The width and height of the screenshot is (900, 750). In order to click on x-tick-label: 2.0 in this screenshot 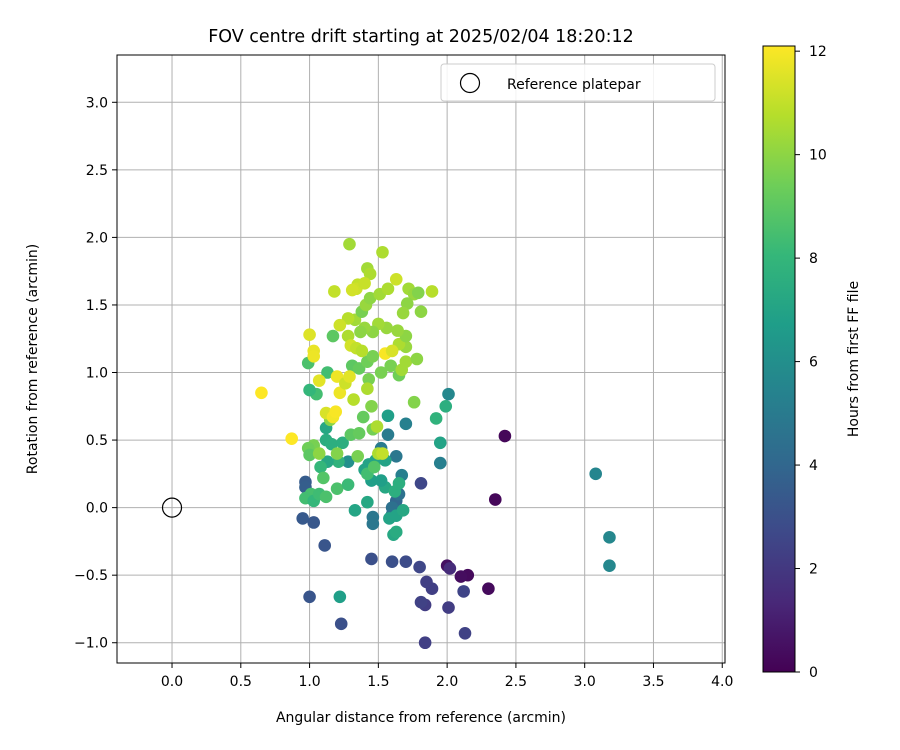, I will do `click(447, 682)`.